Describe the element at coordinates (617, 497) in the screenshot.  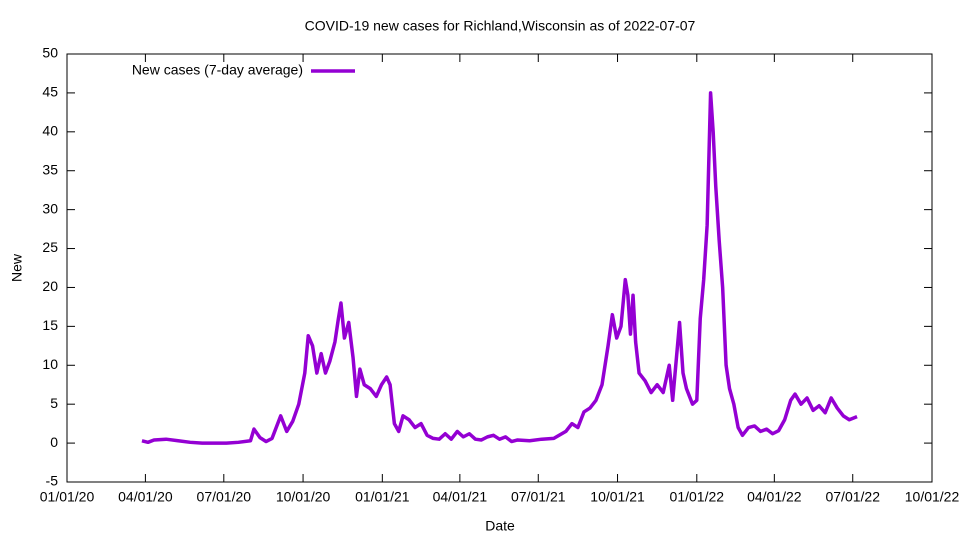
I see `x-tick-label: 10/01/21` at that location.